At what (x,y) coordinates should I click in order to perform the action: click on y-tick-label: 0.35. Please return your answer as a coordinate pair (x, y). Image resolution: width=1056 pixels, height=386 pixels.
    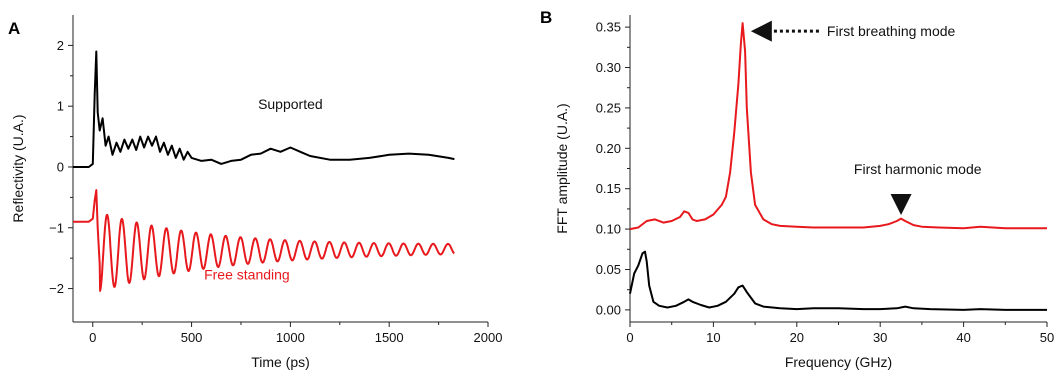
    Looking at the image, I should click on (608, 27).